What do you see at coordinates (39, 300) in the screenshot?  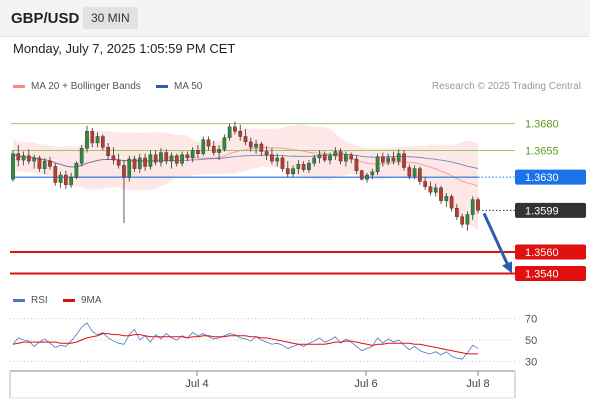 I see `legend-label-rsi: RSI` at bounding box center [39, 300].